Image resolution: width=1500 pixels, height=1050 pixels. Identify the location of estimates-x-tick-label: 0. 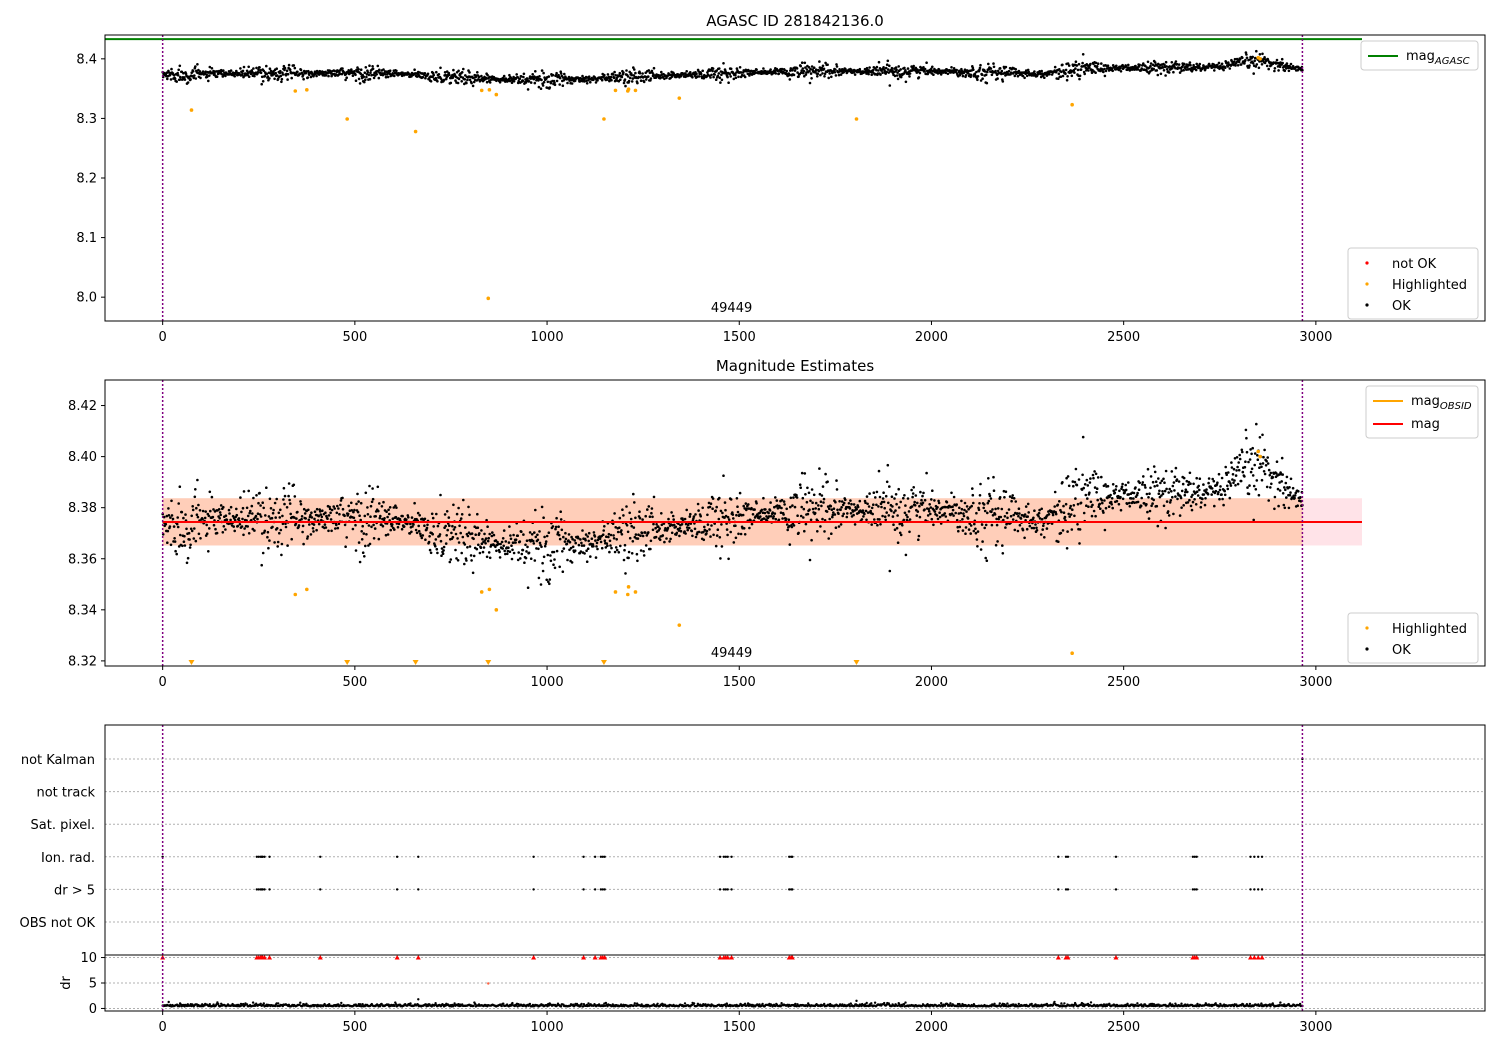
(163, 682).